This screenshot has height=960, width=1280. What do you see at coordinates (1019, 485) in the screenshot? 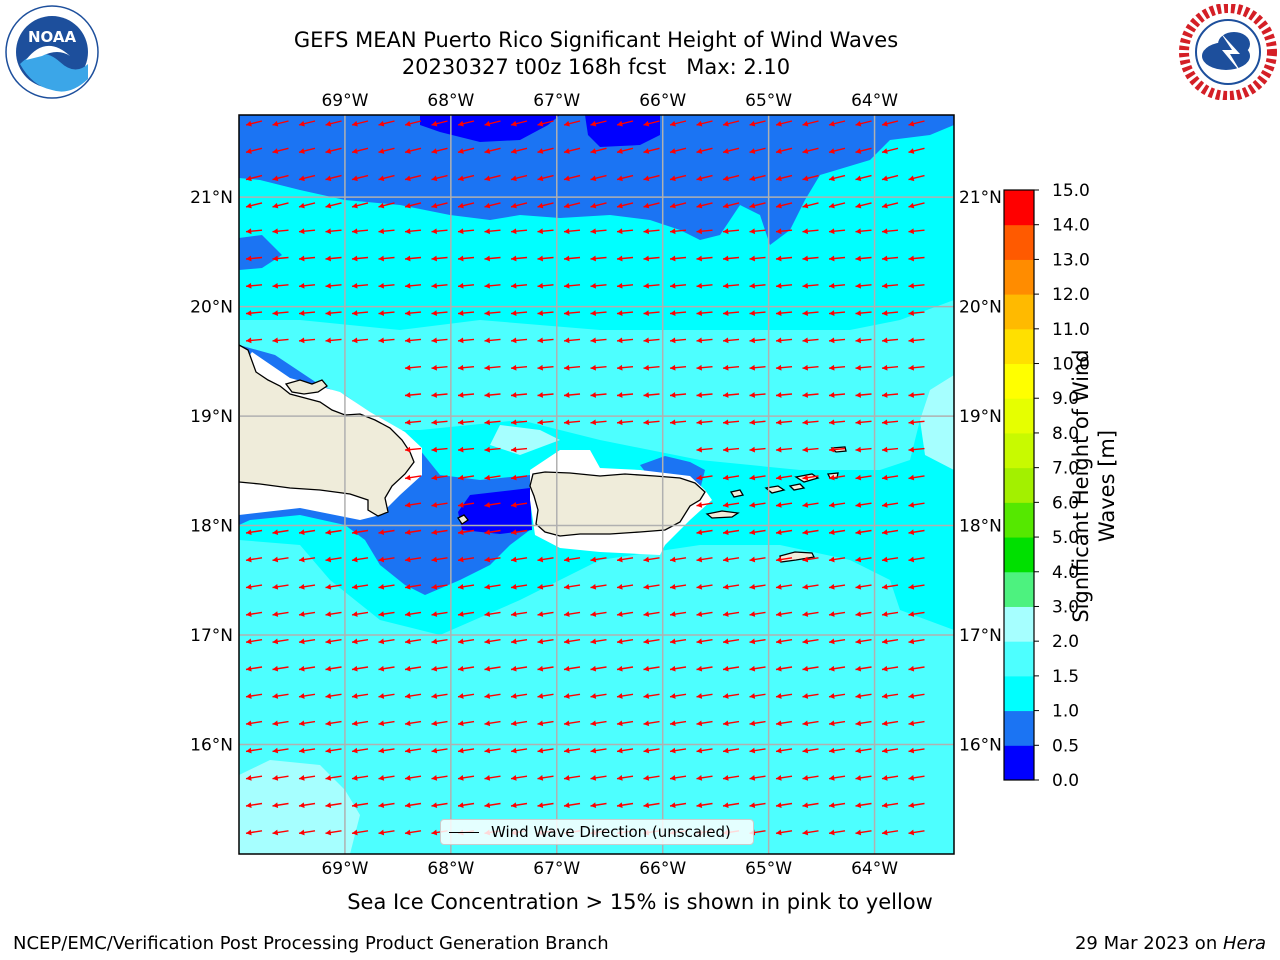
I see `colorbar-segment` at bounding box center [1019, 485].